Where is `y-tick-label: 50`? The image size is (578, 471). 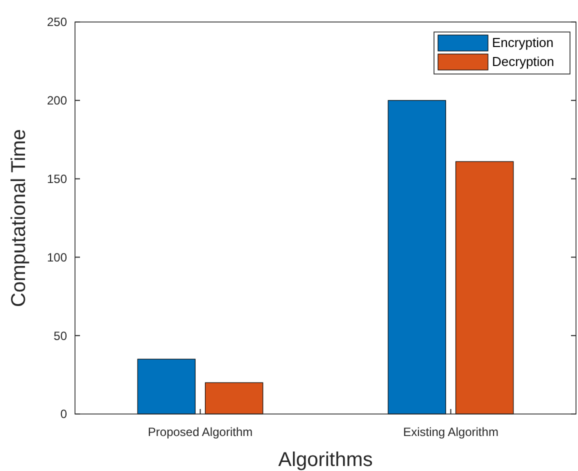 y-tick-label: 50 is located at coordinates (61, 335).